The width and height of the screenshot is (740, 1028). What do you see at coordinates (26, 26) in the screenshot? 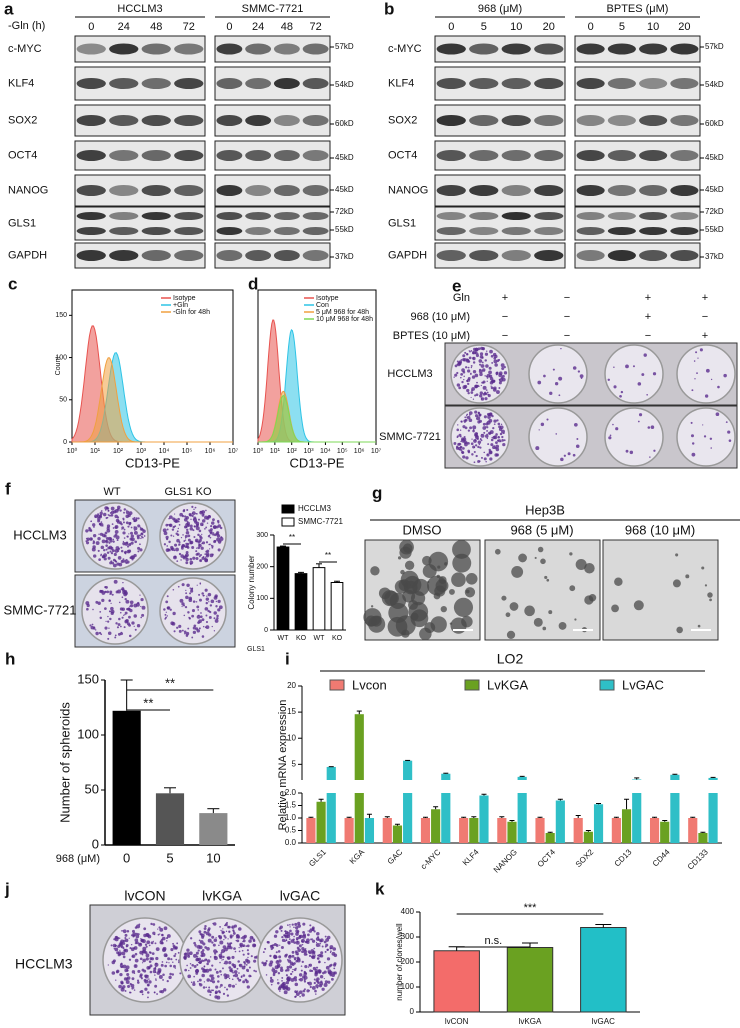
I see `condition-label: -Gln (h)` at bounding box center [26, 26].